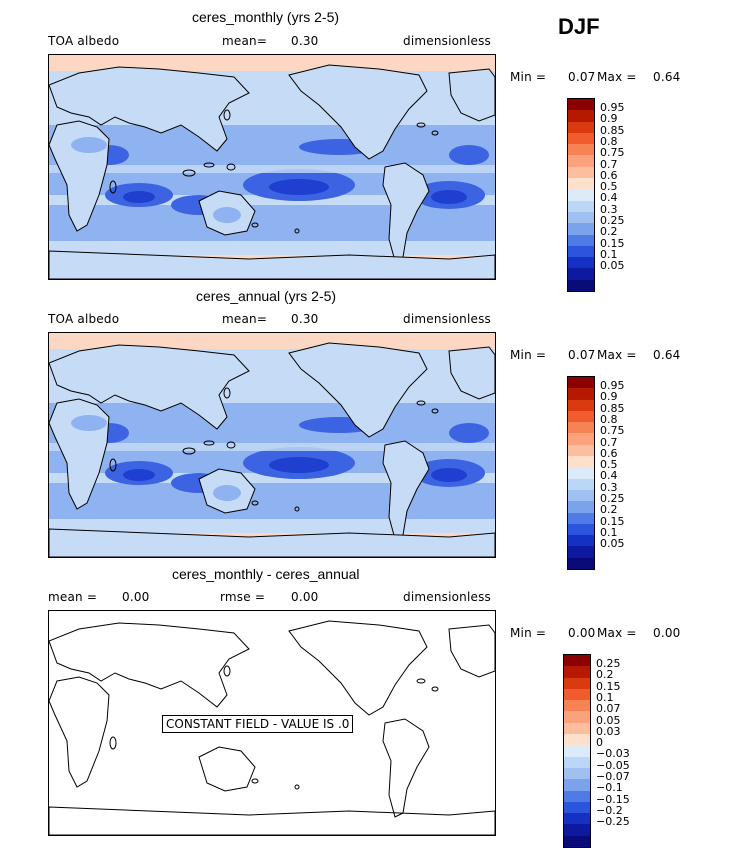 The height and width of the screenshot is (848, 733). Describe the element at coordinates (305, 319) in the screenshot. I see `panel2-mean-value: 0.30` at that location.